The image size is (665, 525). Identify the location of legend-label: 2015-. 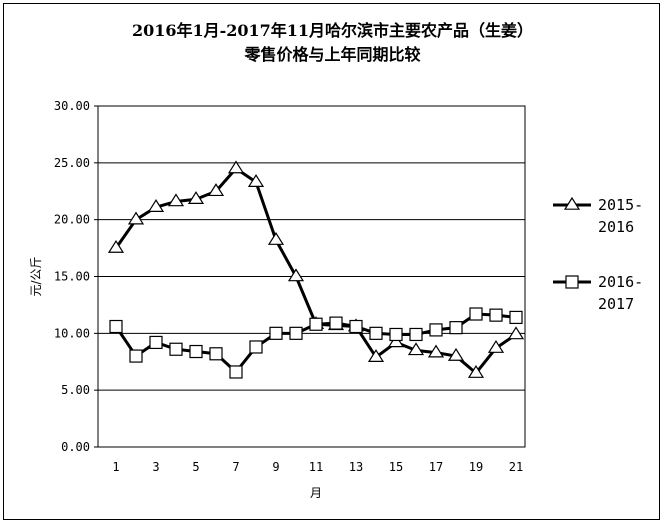
(620, 205).